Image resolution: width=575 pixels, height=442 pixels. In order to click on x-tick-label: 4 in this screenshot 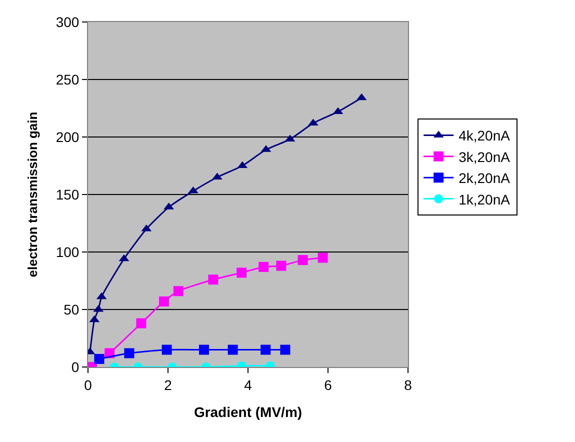, I will do `click(248, 384)`.